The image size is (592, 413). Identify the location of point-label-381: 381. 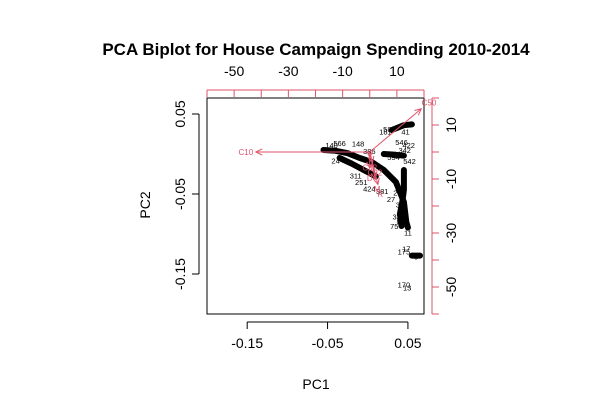
(382, 191).